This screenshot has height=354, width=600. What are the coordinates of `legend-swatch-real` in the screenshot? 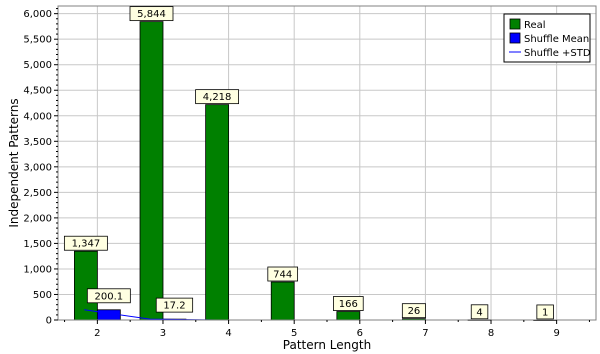 It's located at (515, 24).